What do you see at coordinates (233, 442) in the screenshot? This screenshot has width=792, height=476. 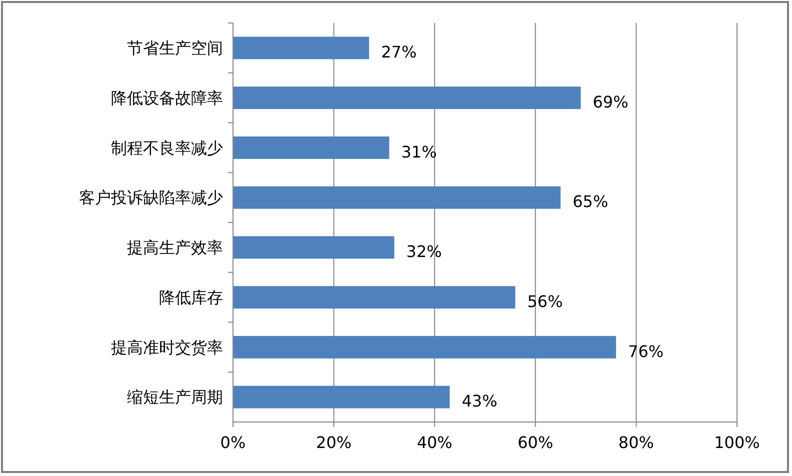 I see `x-tick-label: 0%` at bounding box center [233, 442].